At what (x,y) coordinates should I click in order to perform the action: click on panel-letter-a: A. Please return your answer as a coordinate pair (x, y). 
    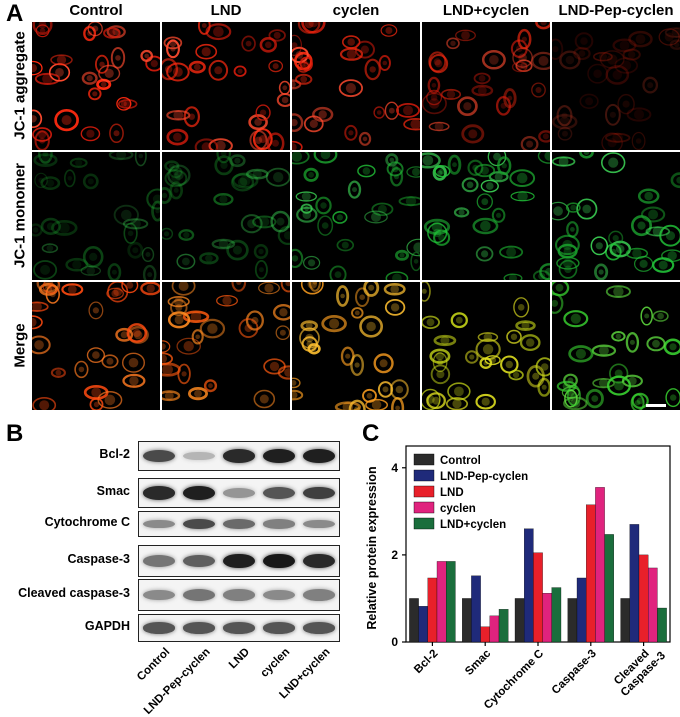
    Looking at the image, I should click on (15, 13).